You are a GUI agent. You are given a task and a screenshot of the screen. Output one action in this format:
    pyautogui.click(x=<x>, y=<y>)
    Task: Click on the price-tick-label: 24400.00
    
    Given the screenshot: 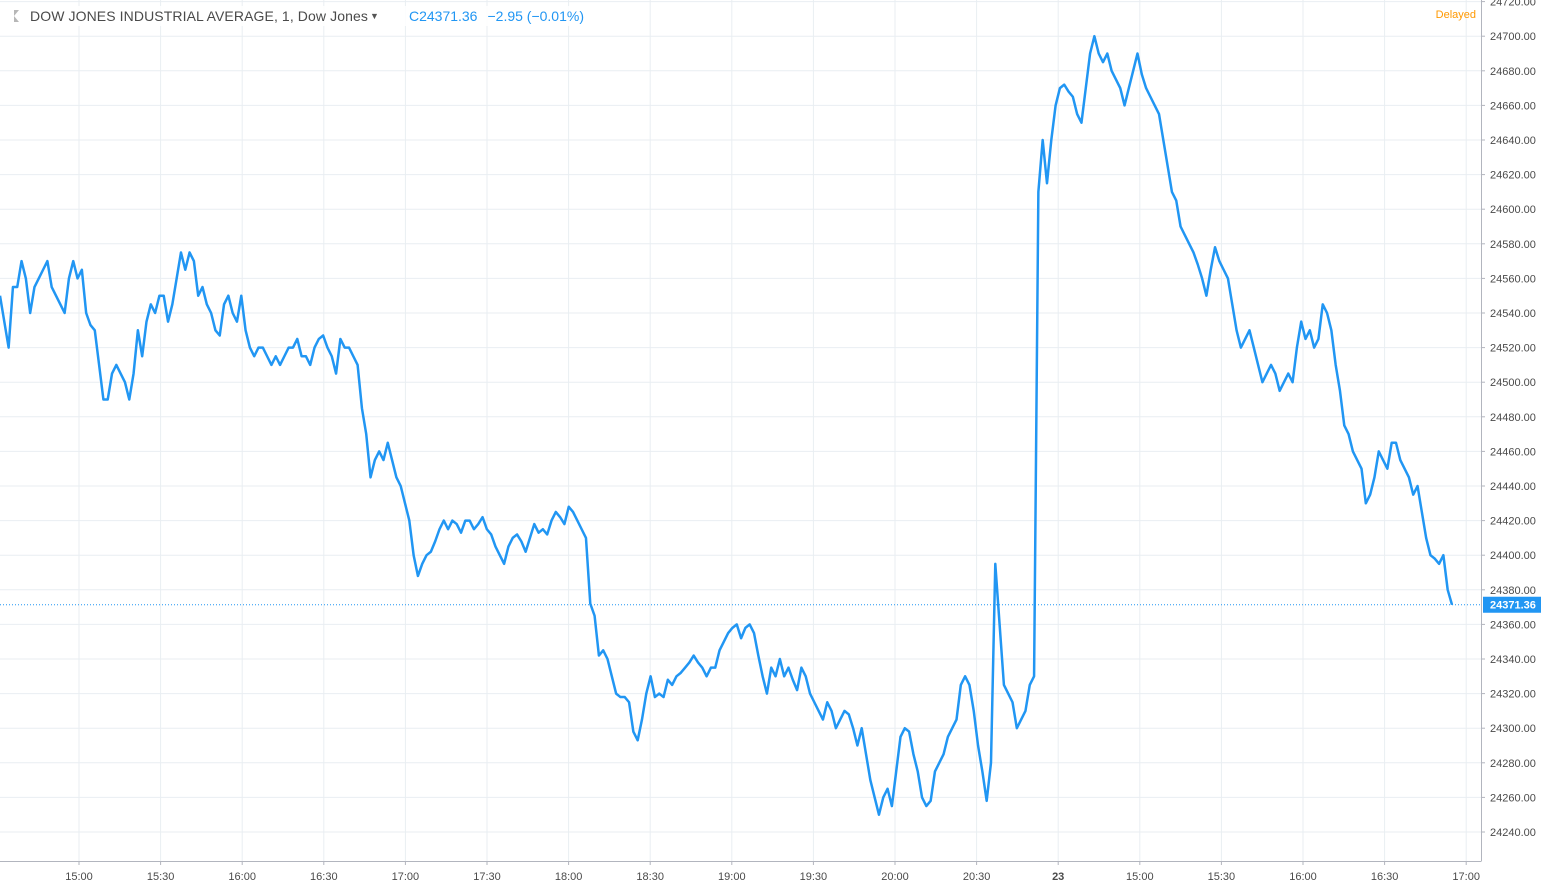 What is the action you would take?
    pyautogui.click(x=1513, y=556)
    